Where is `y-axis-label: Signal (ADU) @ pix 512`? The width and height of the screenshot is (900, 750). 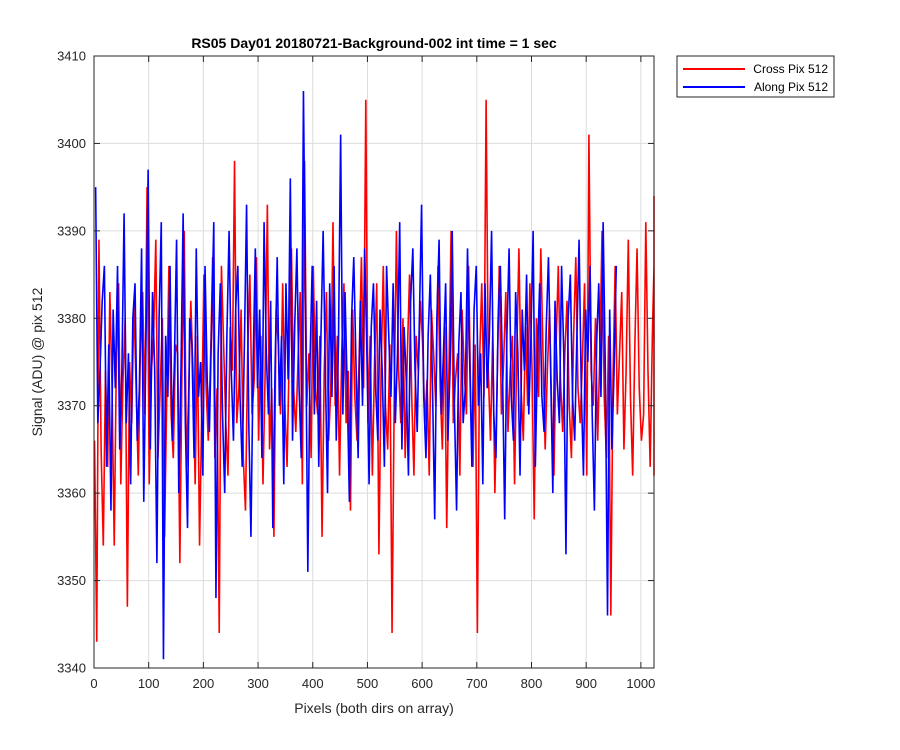 y-axis-label: Signal (ADU) @ pix 512 is located at coordinates (37, 361).